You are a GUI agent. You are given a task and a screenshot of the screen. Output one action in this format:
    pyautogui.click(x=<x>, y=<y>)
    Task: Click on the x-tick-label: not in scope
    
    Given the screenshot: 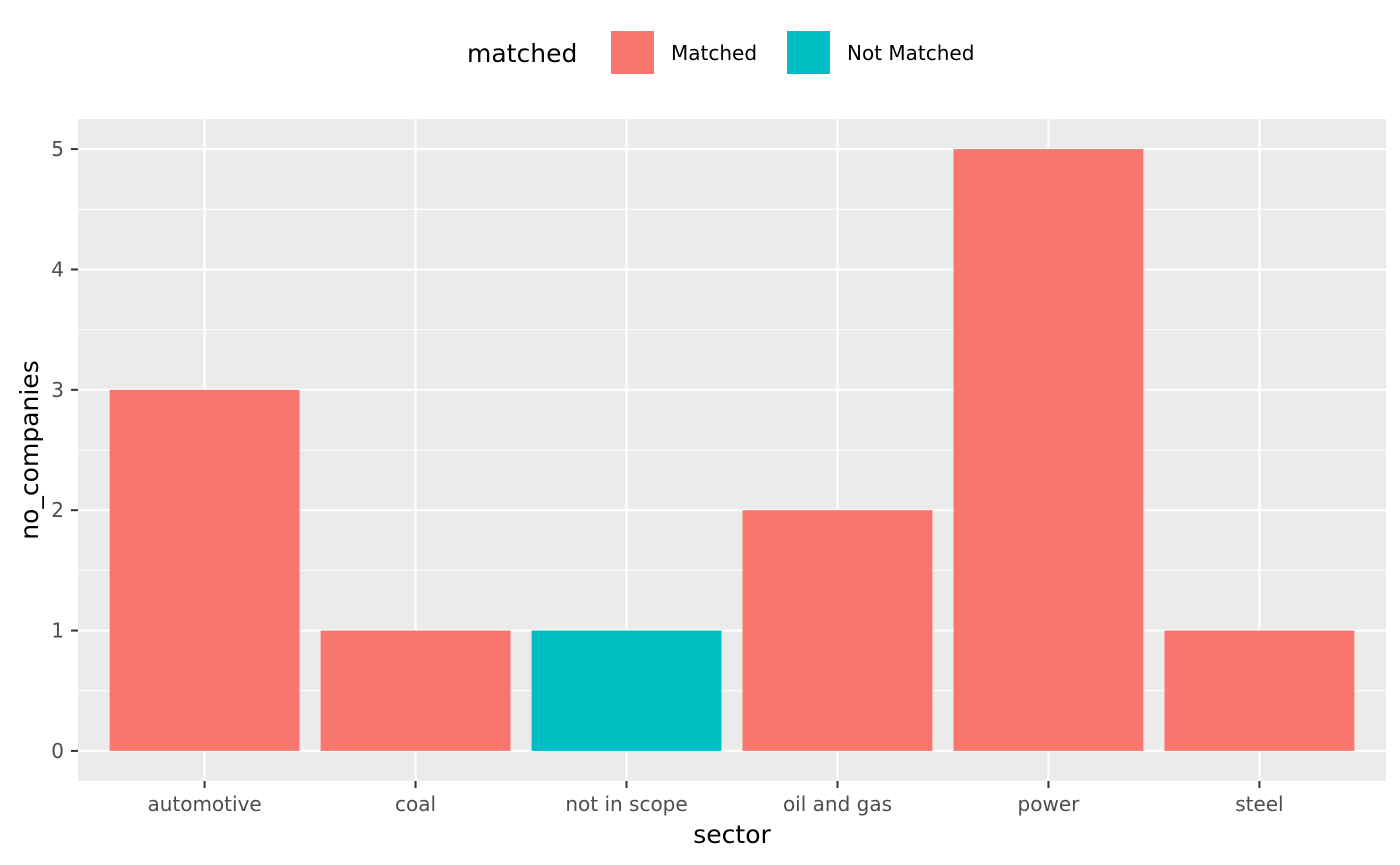 What is the action you would take?
    pyautogui.click(x=626, y=804)
    